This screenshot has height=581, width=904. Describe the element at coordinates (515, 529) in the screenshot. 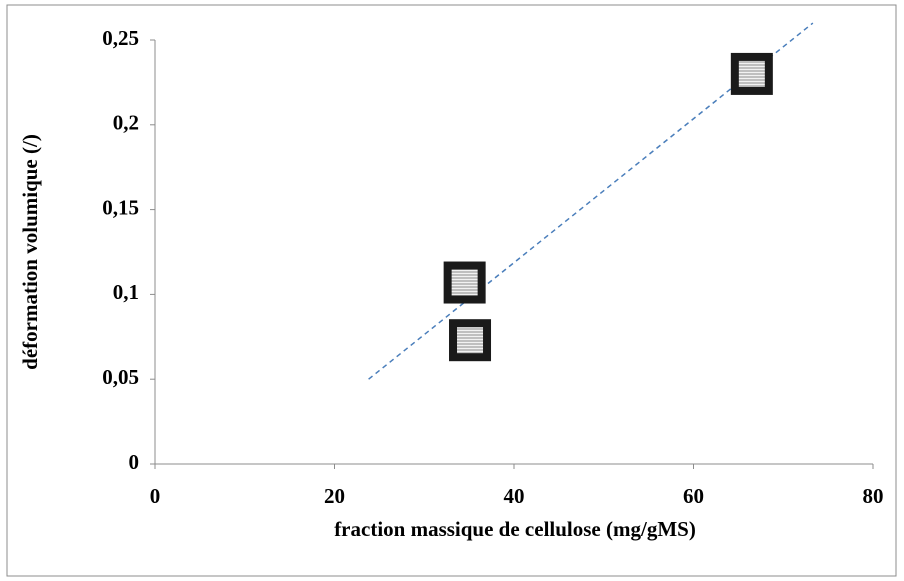

I see `x-axis-label: fraction massique de cellulose (mg/gMS)` at that location.